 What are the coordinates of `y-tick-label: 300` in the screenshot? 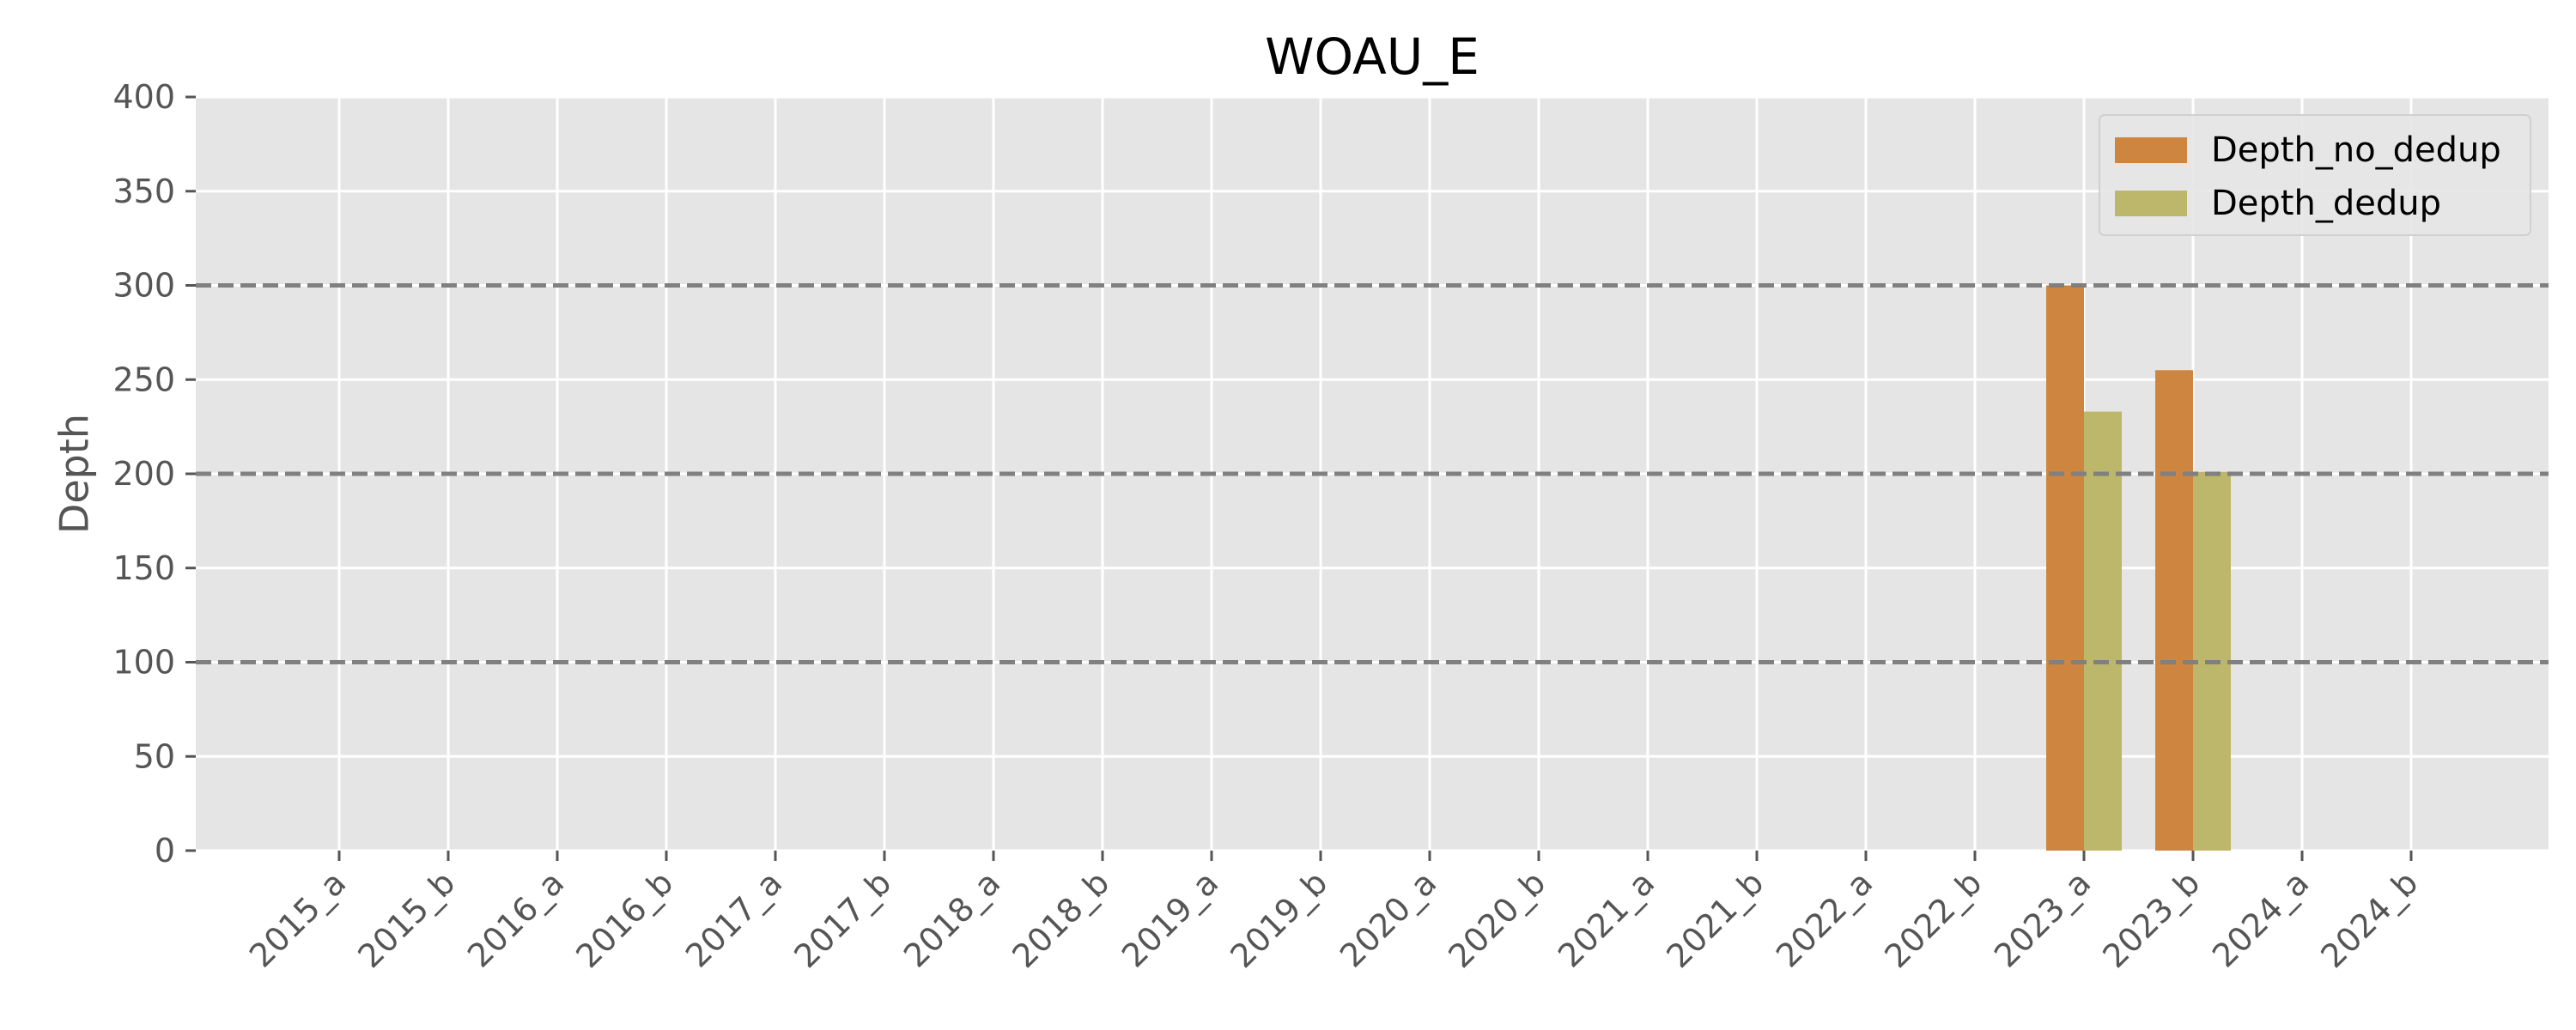 It's located at (143, 286).